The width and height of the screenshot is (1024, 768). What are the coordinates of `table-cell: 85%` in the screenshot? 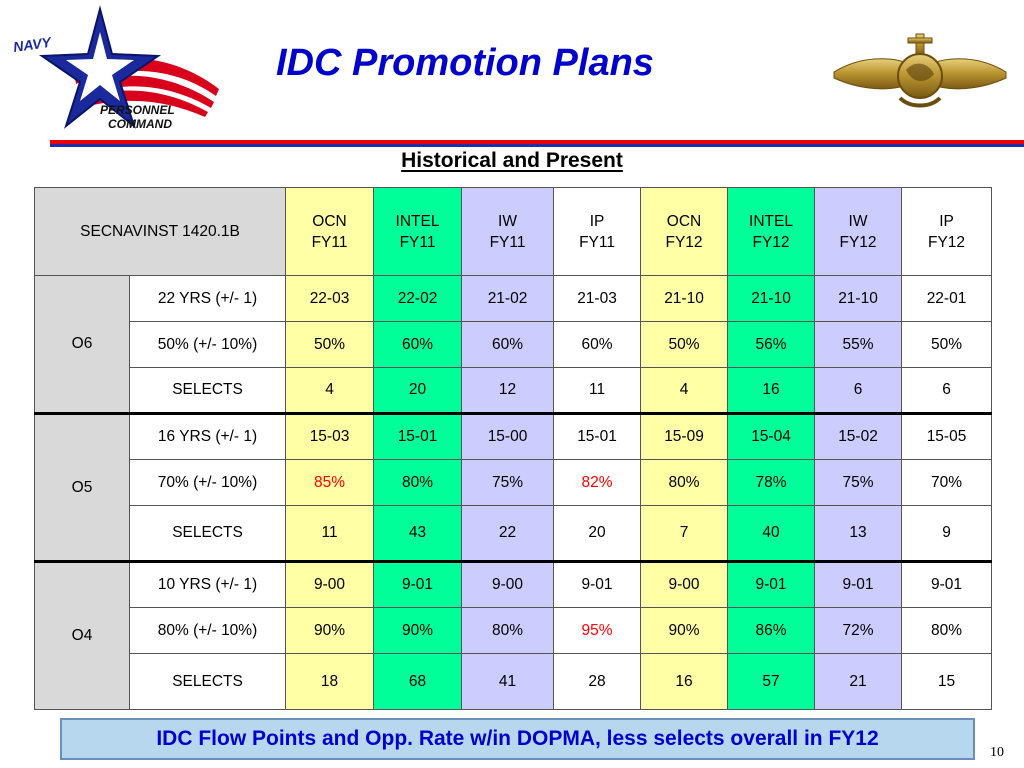 It's located at (330, 482).